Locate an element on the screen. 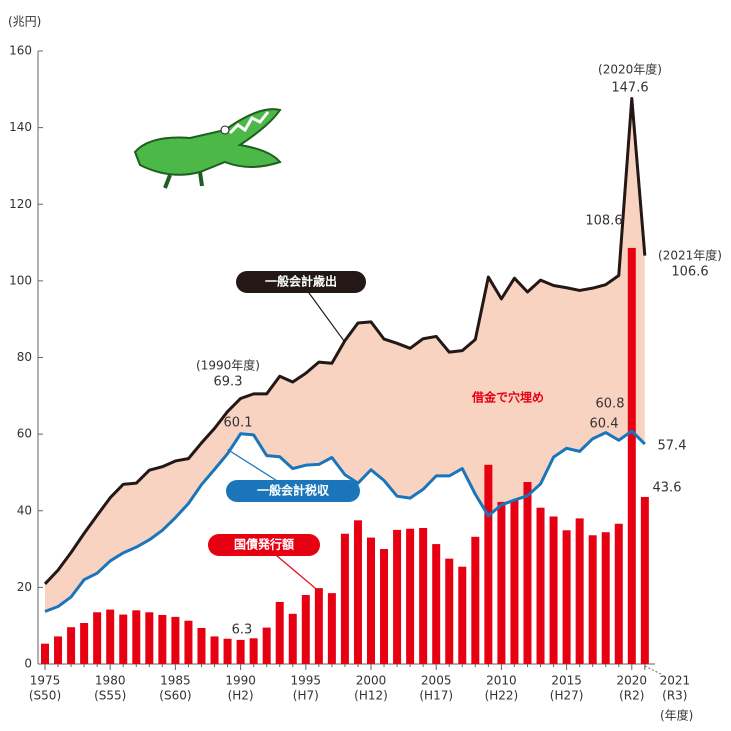  data-label: 106.6 is located at coordinates (689, 272).